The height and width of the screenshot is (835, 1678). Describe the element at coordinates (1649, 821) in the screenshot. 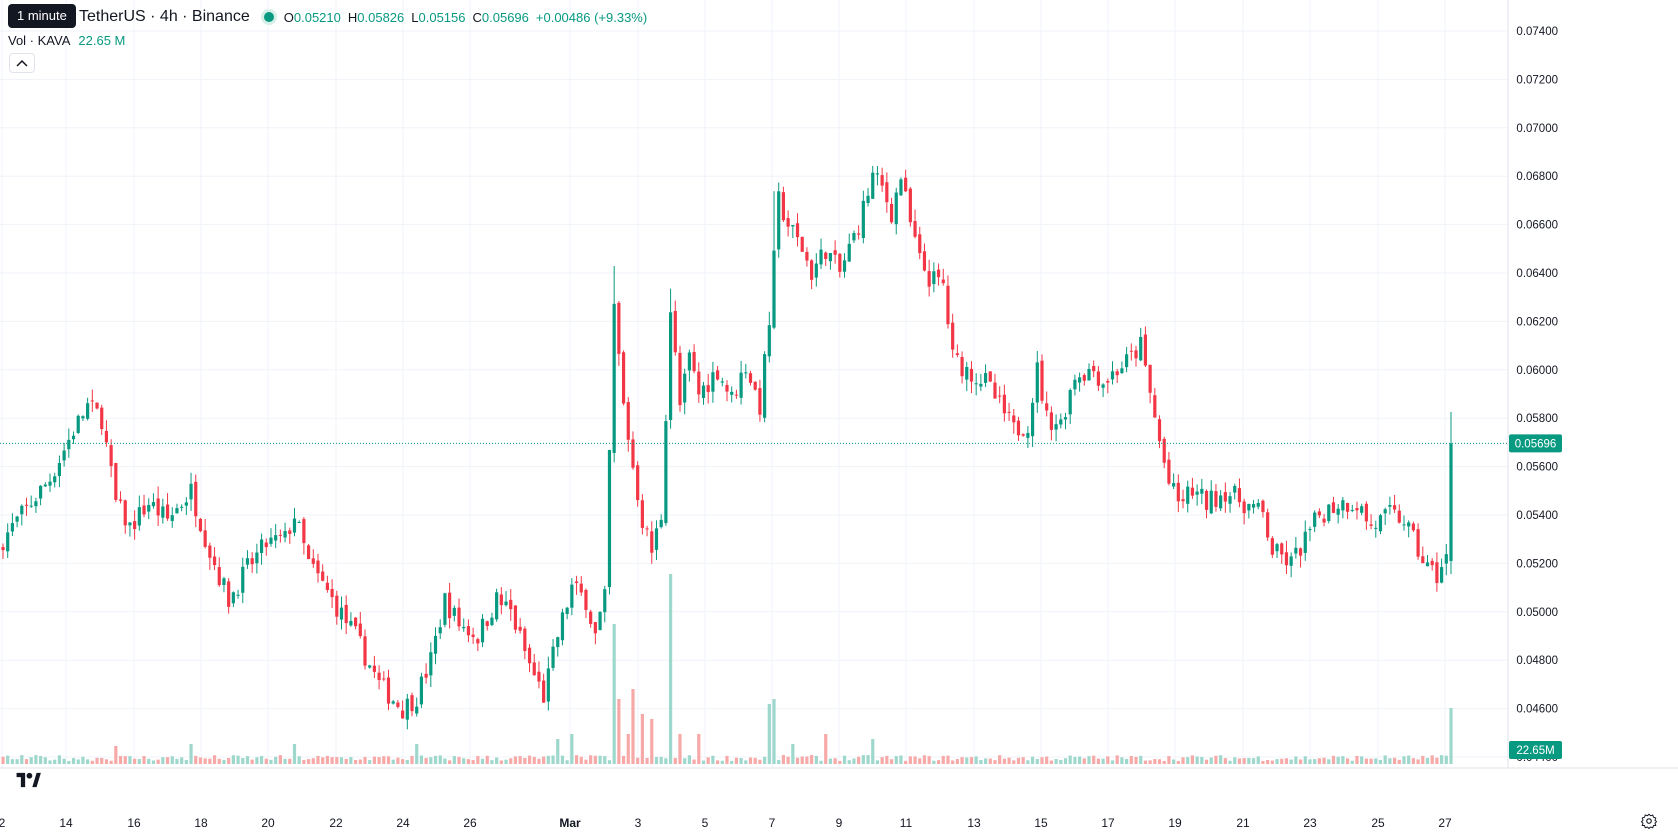

I see `gear-icon` at that location.